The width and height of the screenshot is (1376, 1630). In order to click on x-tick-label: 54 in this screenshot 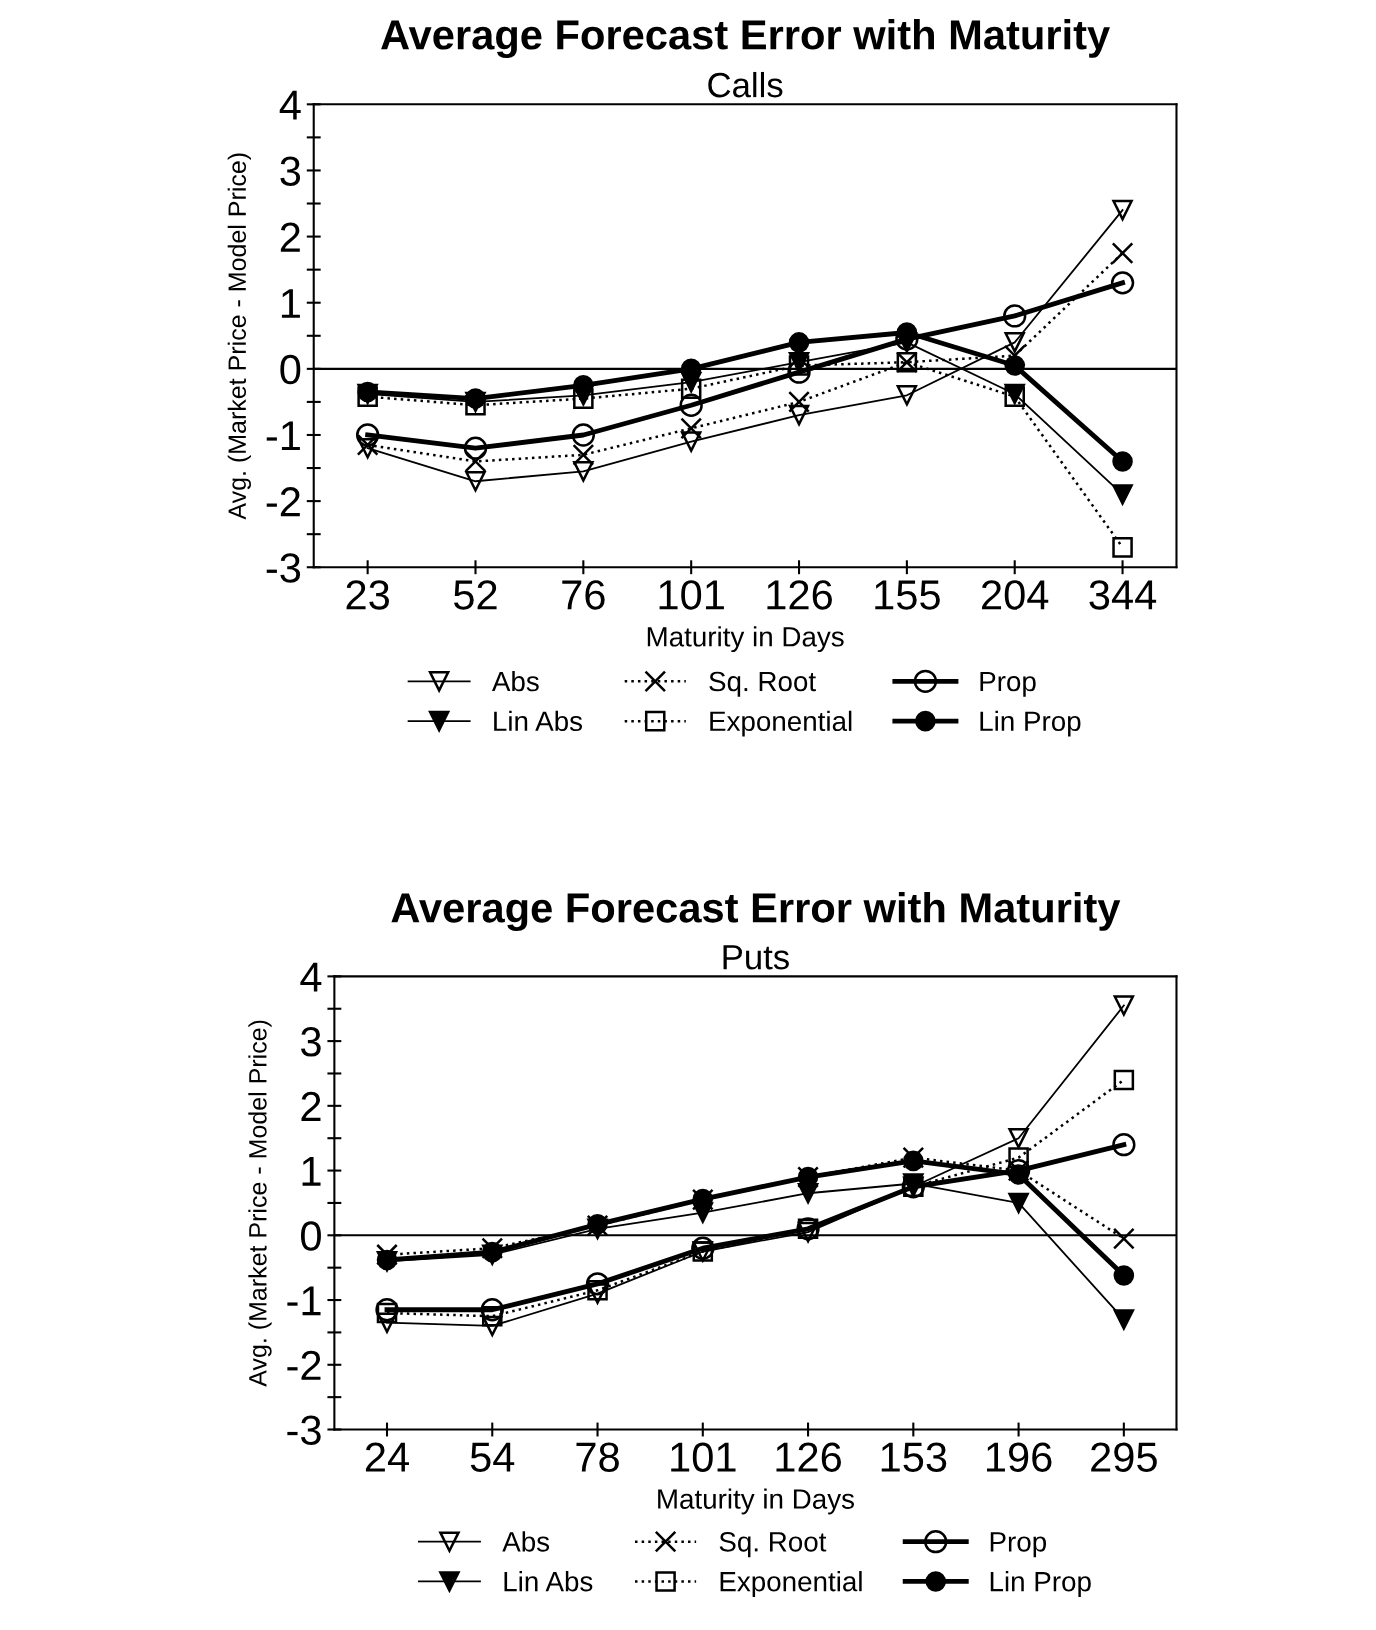, I will do `click(492, 1457)`.